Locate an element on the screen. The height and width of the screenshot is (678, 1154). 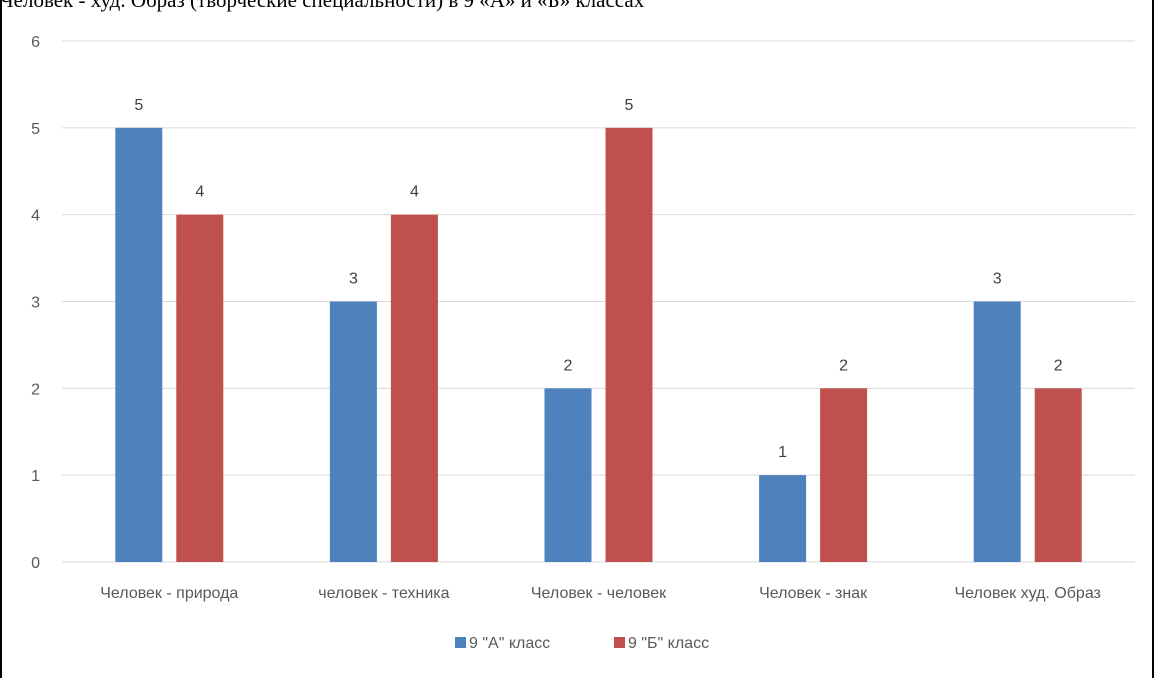
legend-label: 9 "А" класс is located at coordinates (509, 643).